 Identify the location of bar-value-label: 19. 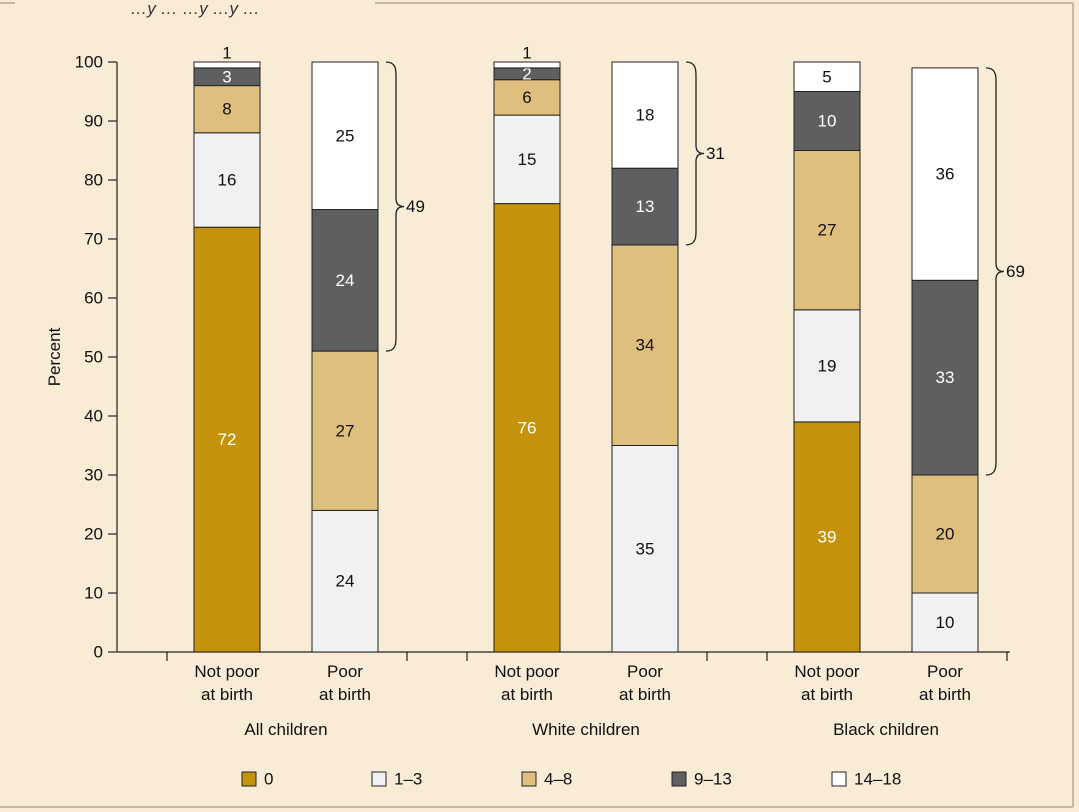
(827, 365).